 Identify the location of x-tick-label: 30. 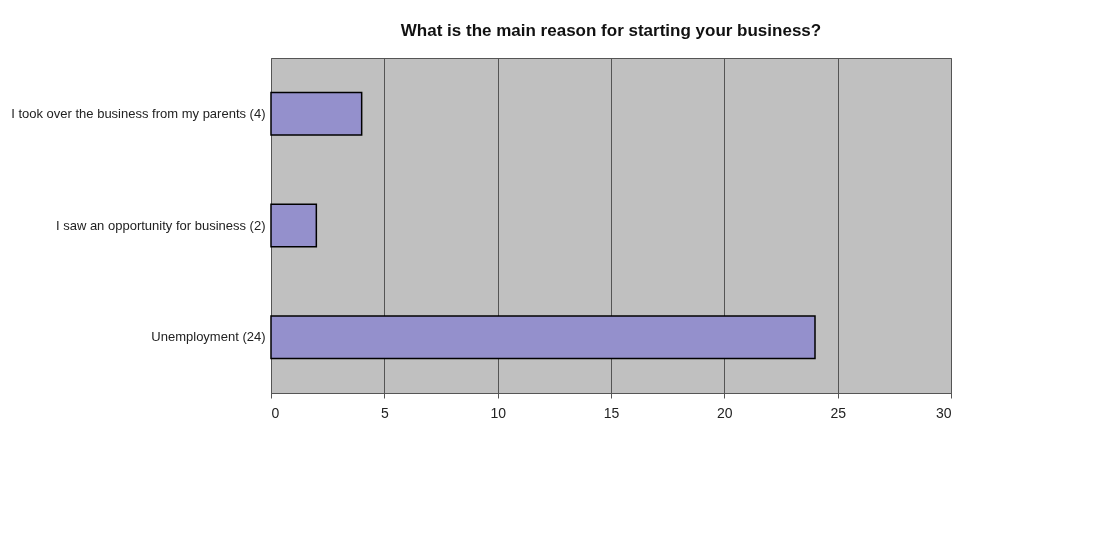
(943, 412).